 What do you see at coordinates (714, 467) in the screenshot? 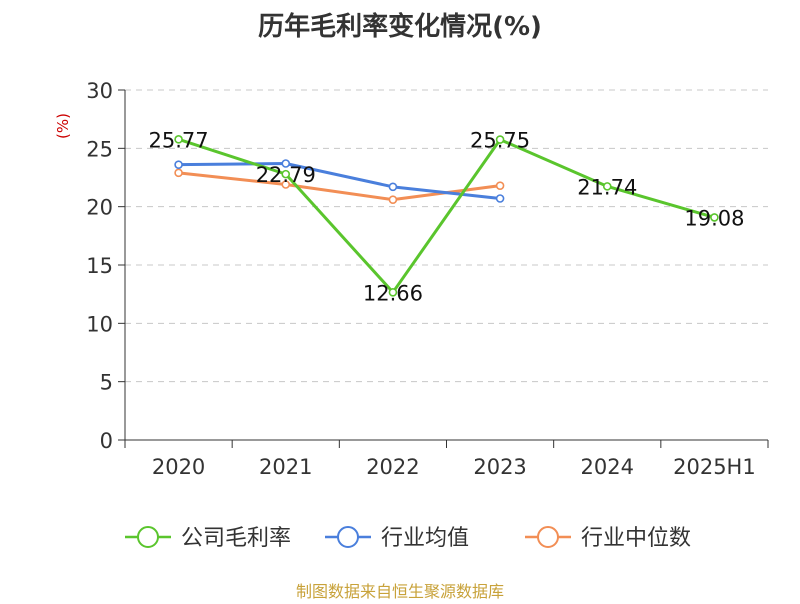
I see `x-tick-label: 2025H1` at bounding box center [714, 467].